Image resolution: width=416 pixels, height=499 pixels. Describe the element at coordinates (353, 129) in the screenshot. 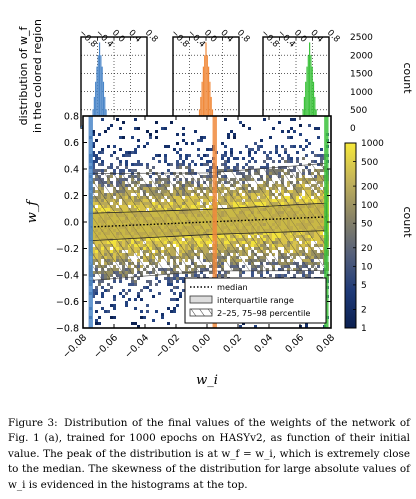

I see `histogram-y-tick-label: 0` at that location.